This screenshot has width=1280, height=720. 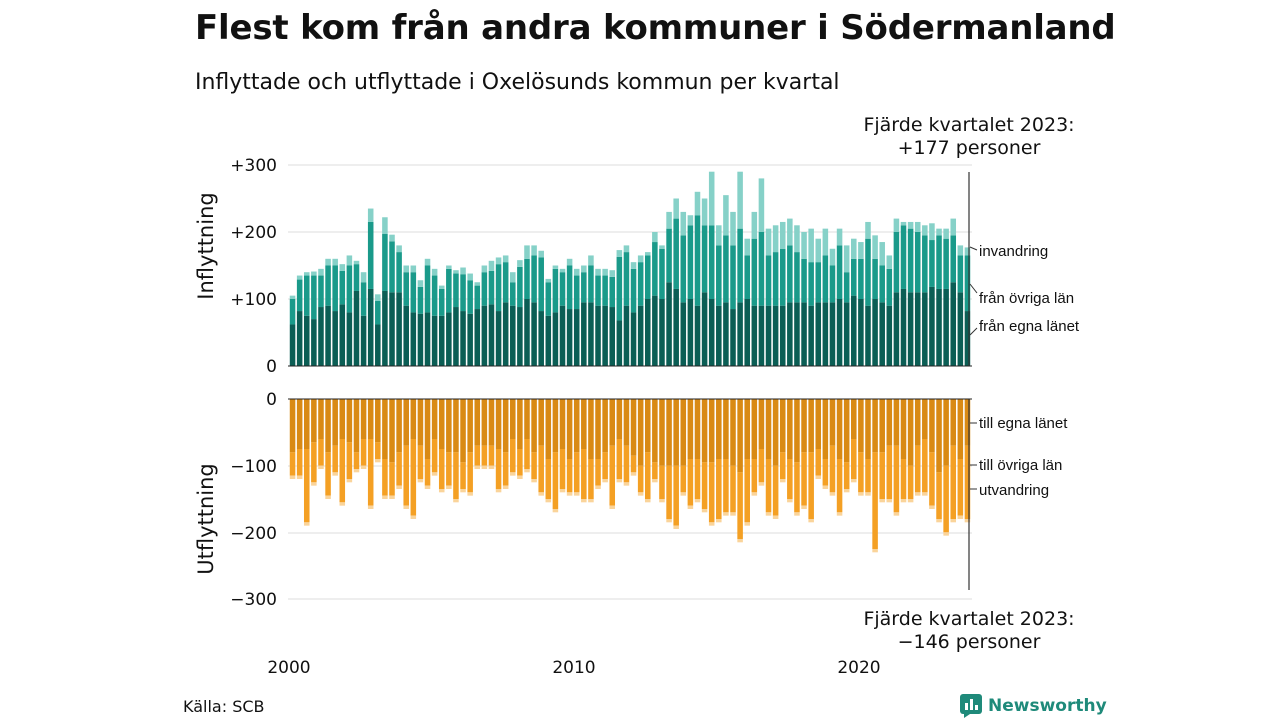 I want to click on logo-text: Newsworthy, so click(x=1047, y=706).